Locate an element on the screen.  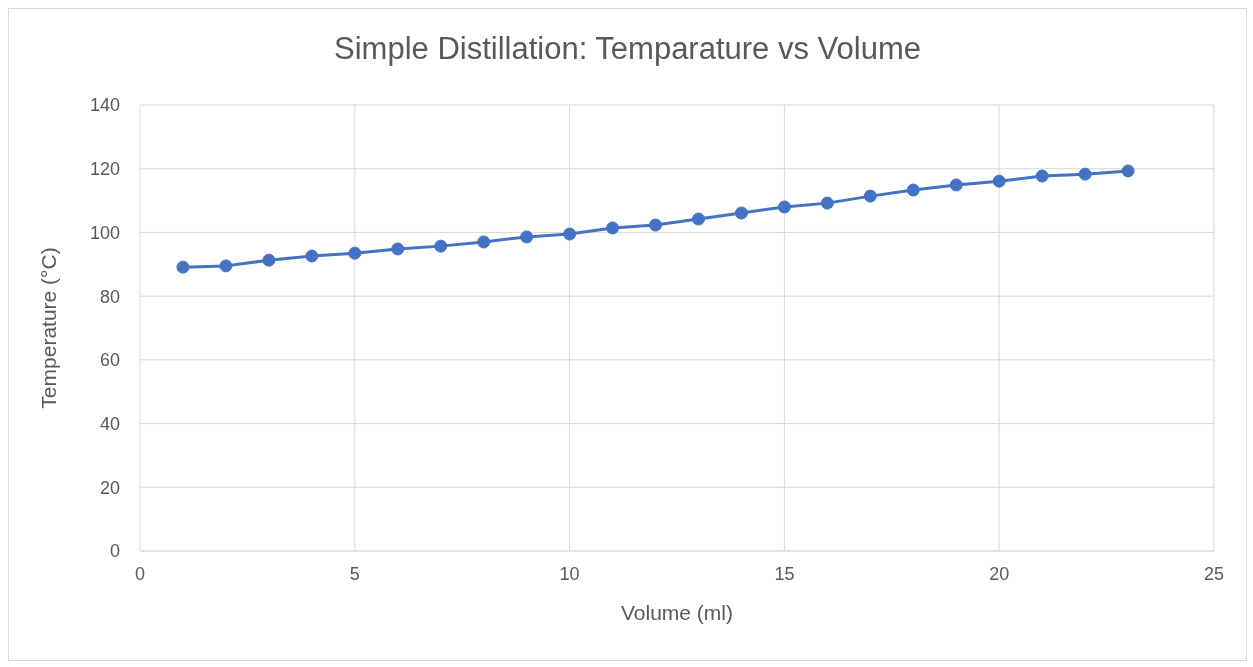
x-tick-label: 15 is located at coordinates (784, 573).